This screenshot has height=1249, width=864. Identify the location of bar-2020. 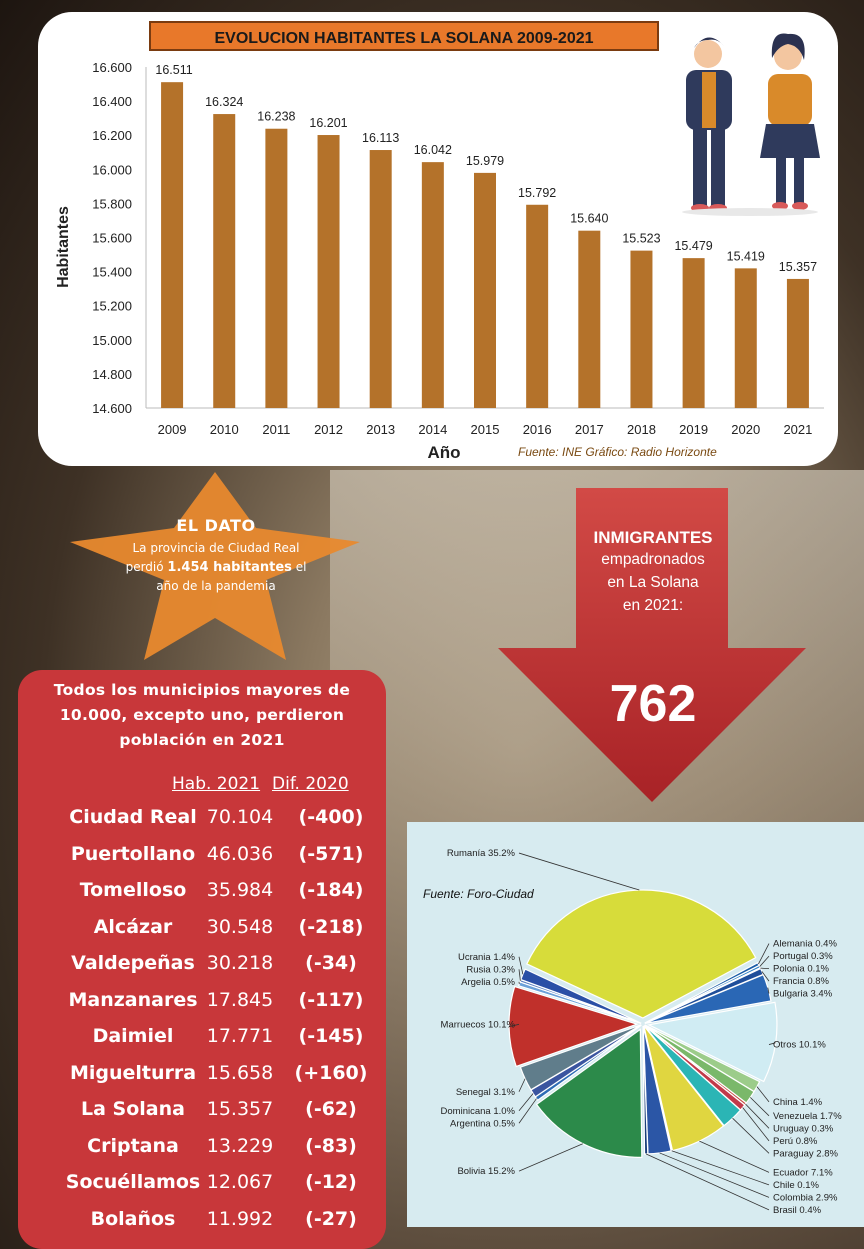
(745, 338).